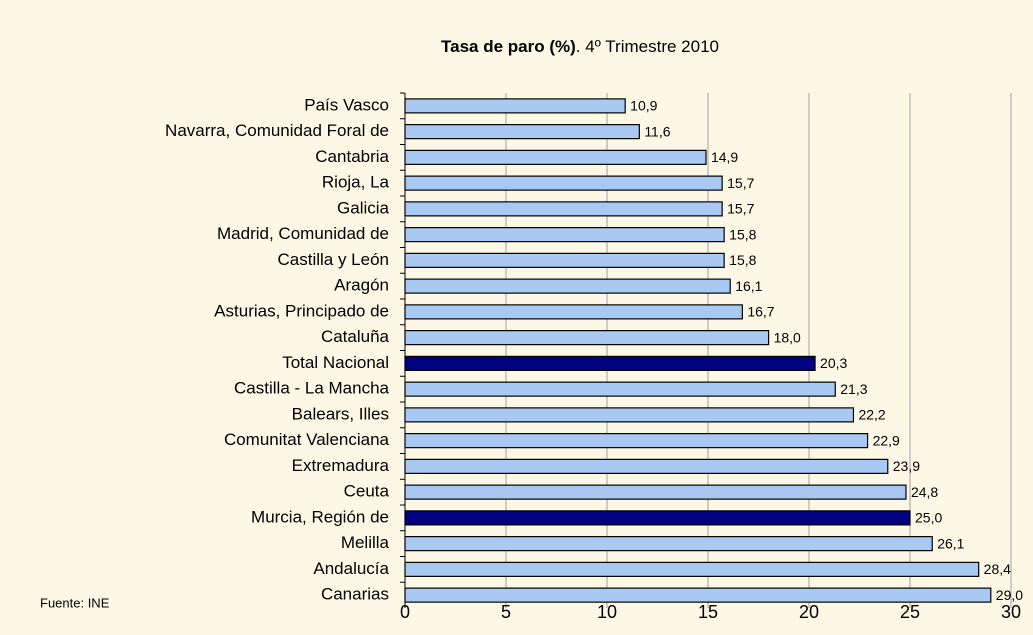 This screenshot has width=1033, height=635. Describe the element at coordinates (1011, 612) in the screenshot. I see `x-tick-label: 30` at that location.